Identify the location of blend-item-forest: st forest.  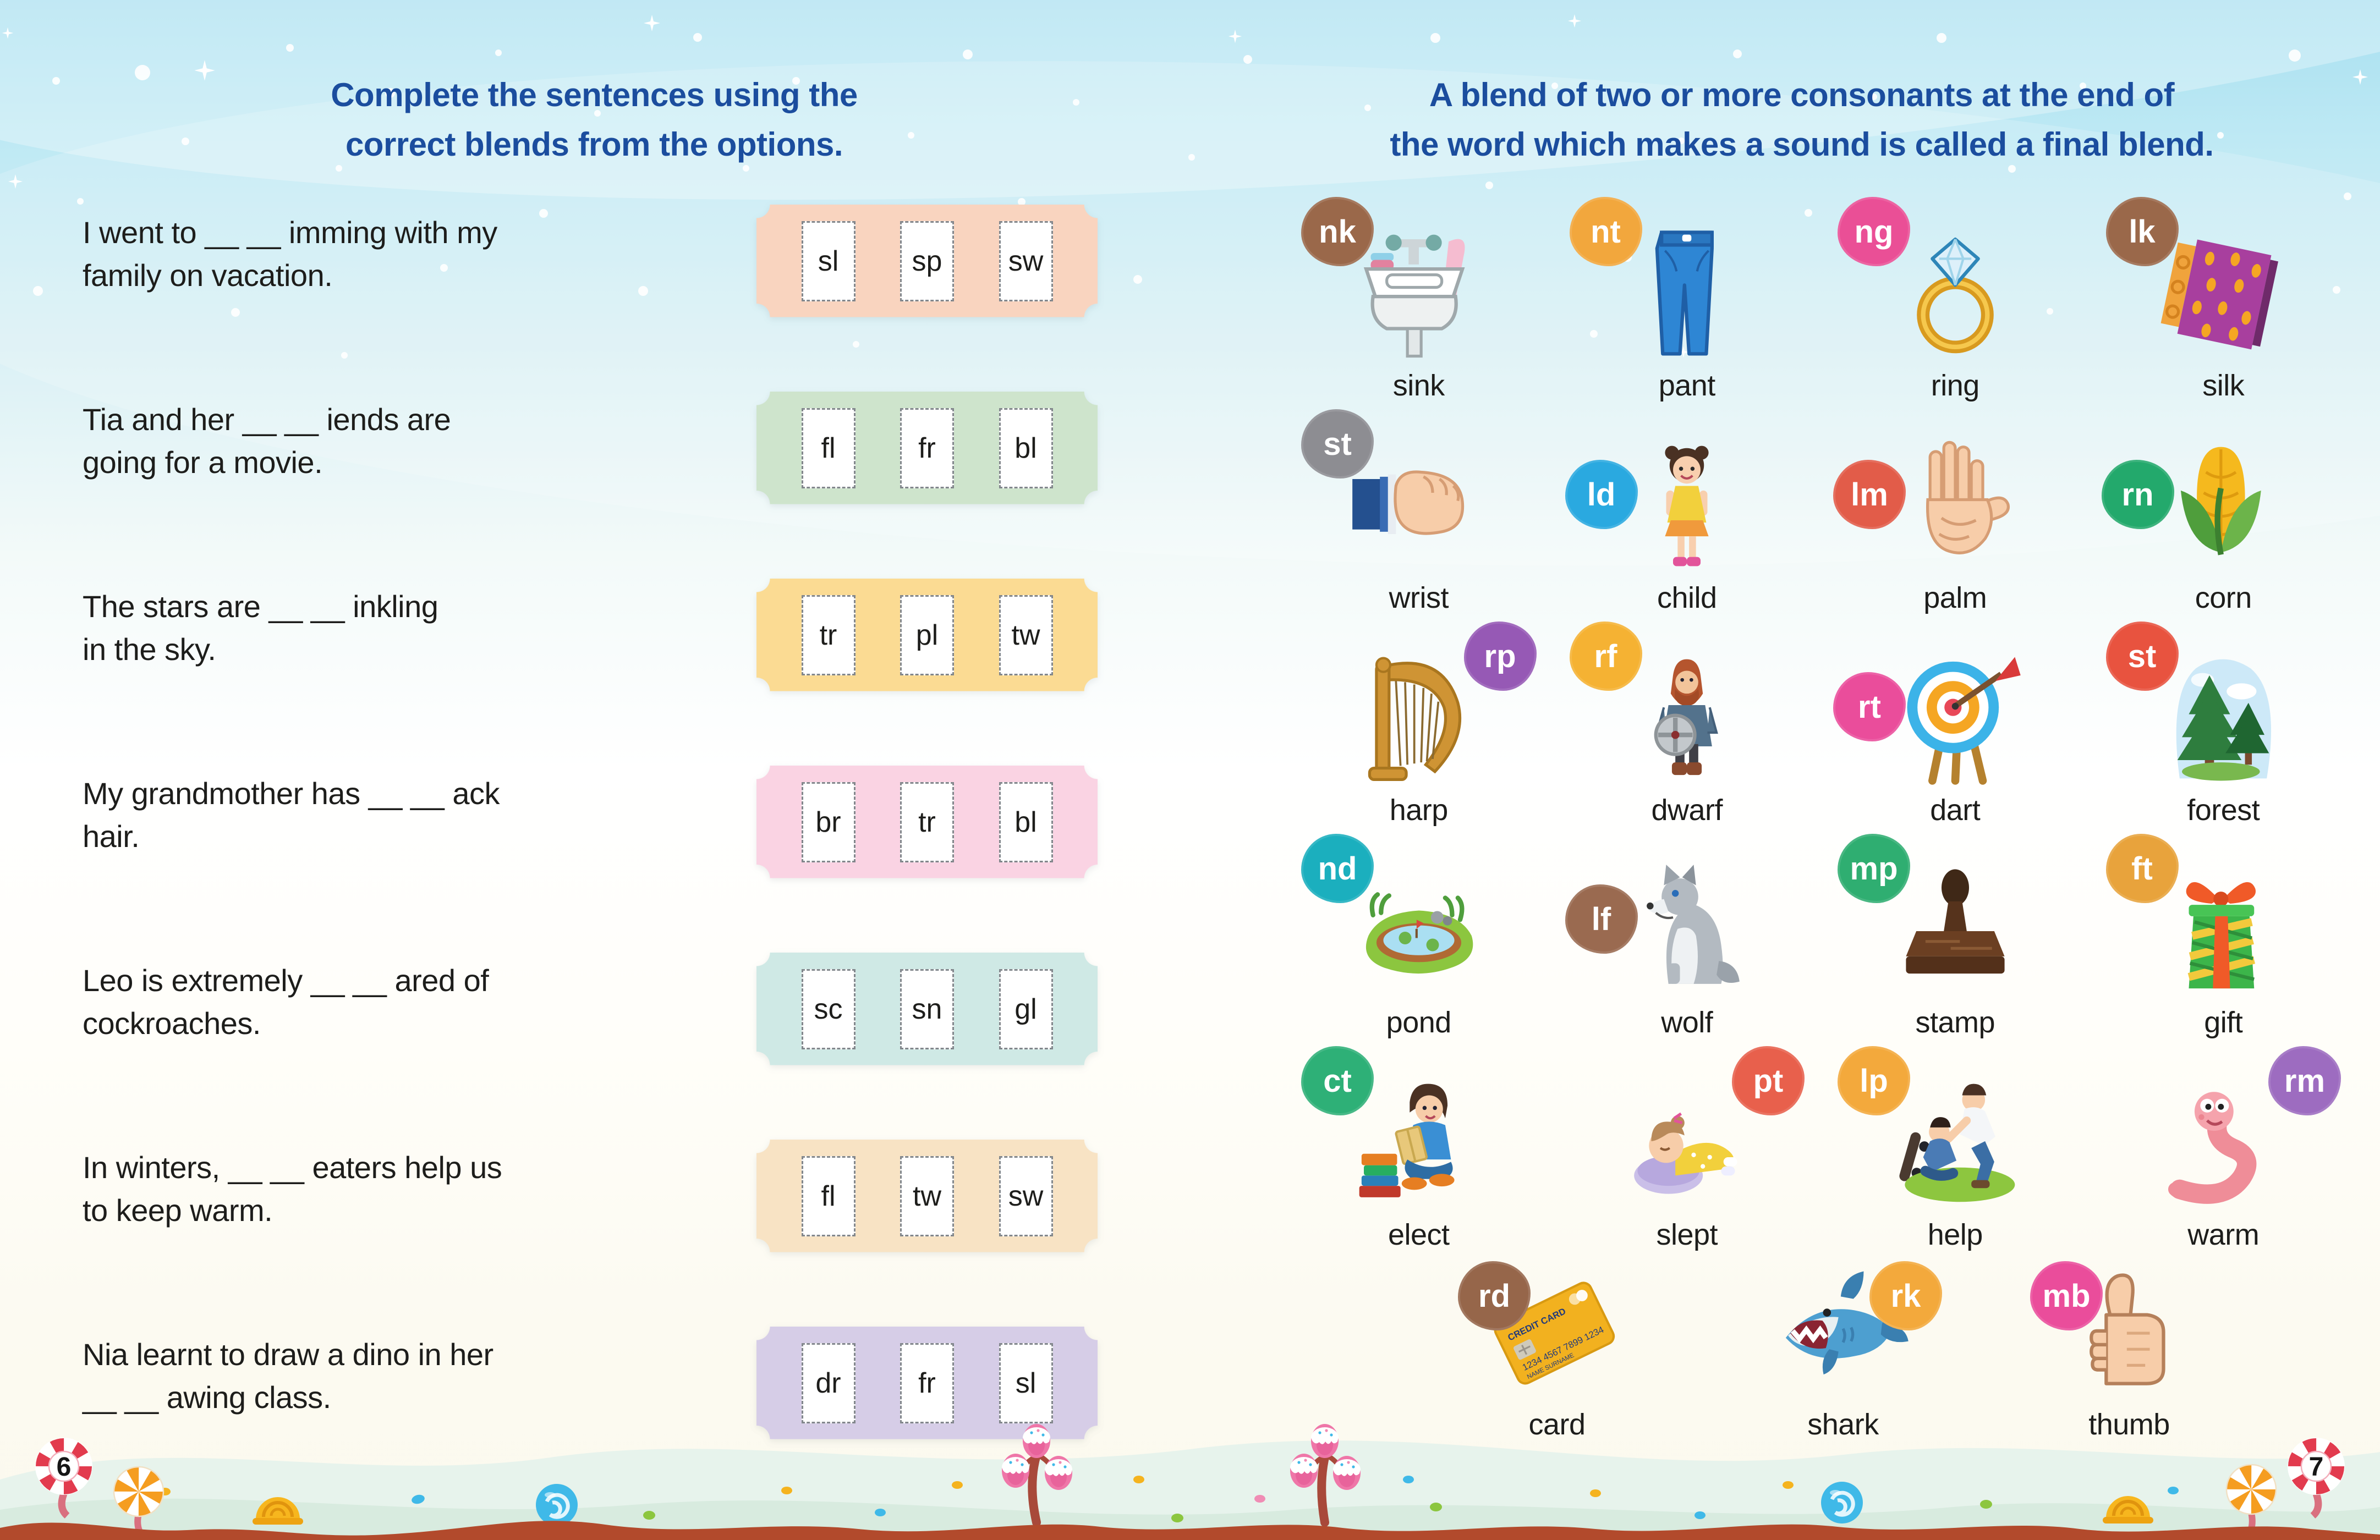
(2224, 723).